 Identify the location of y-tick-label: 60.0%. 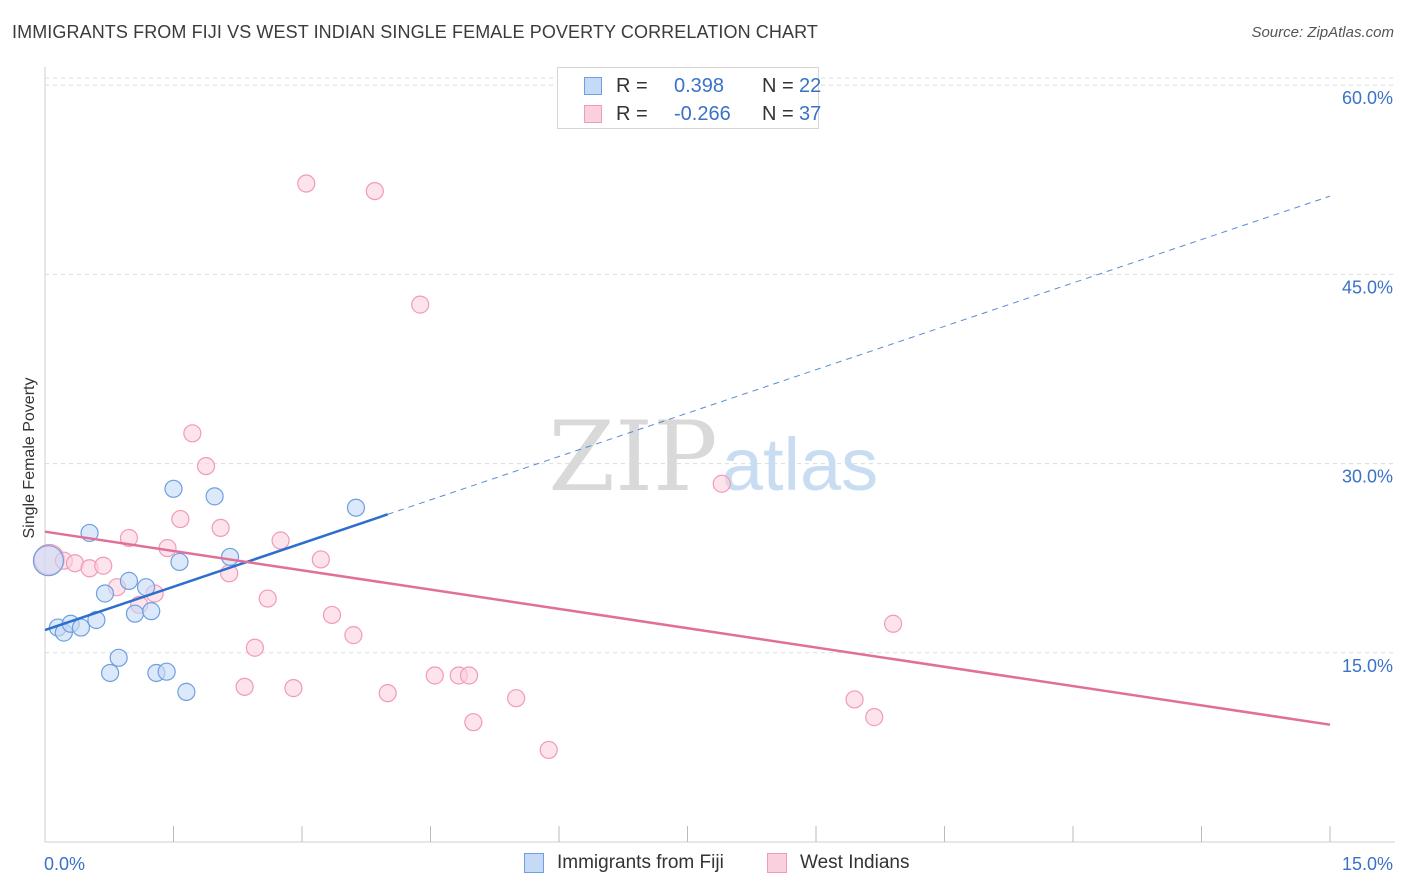
(1367, 98).